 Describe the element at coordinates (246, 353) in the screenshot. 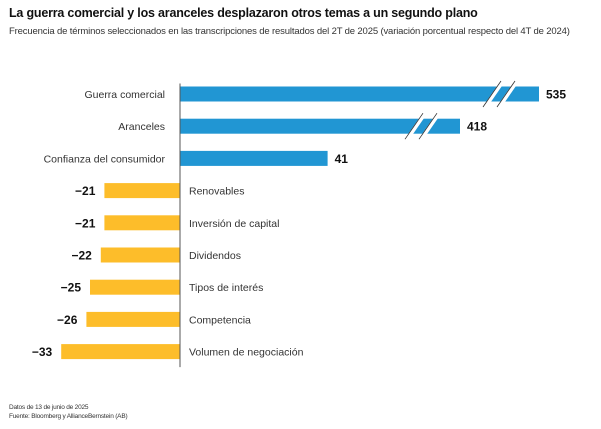

I see `category-label: Volumen de negociación` at that location.